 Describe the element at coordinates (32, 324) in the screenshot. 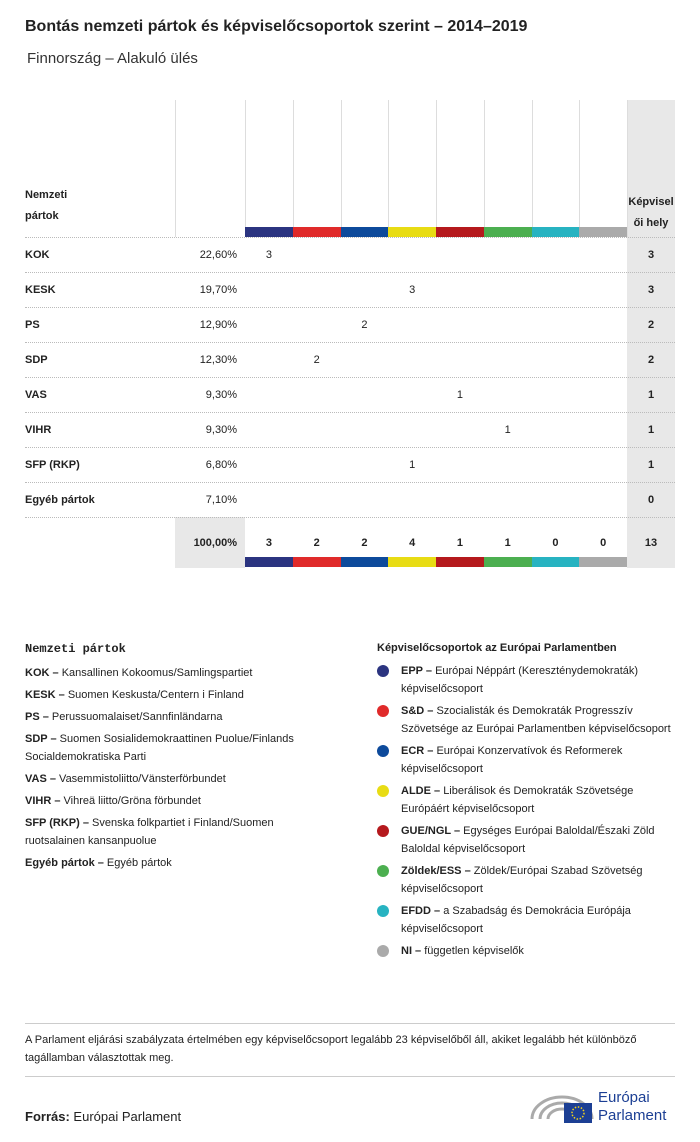

I see `party-name: PS` at that location.